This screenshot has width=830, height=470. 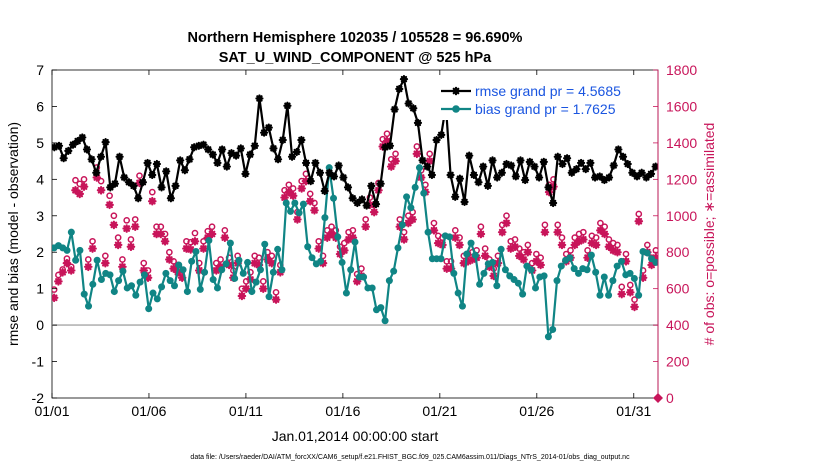 I want to click on y-tick-label: 2, so click(x=40, y=252).